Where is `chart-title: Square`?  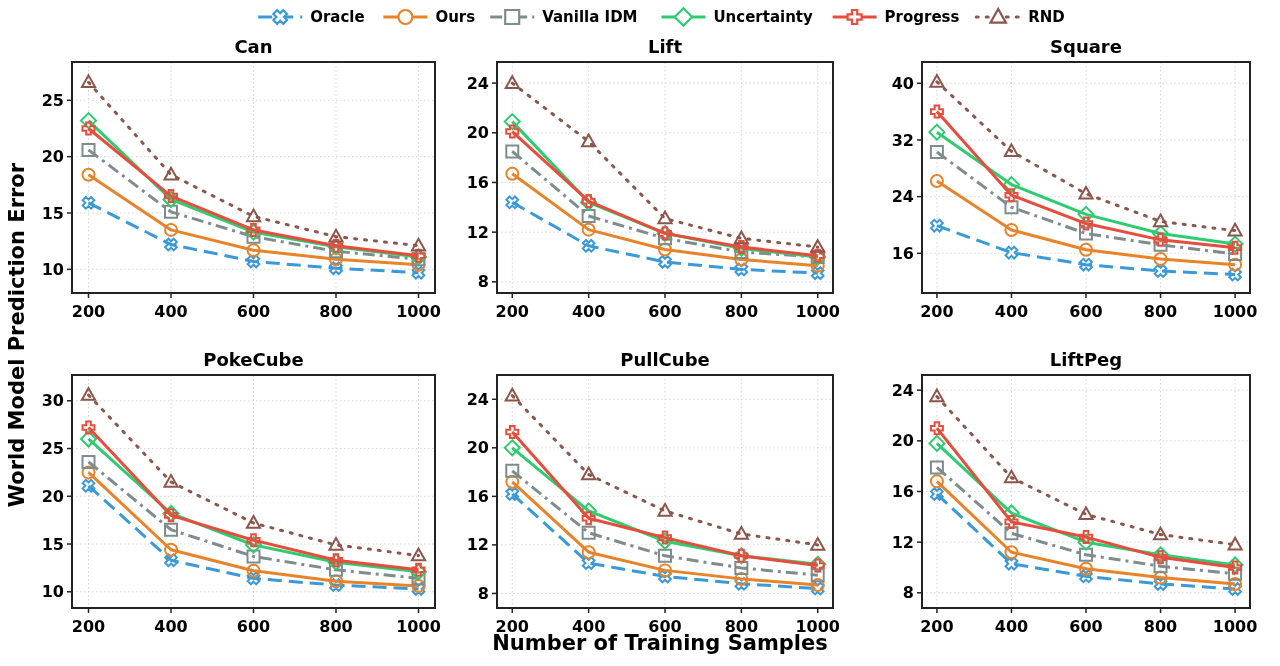 chart-title: Square is located at coordinates (1086, 46).